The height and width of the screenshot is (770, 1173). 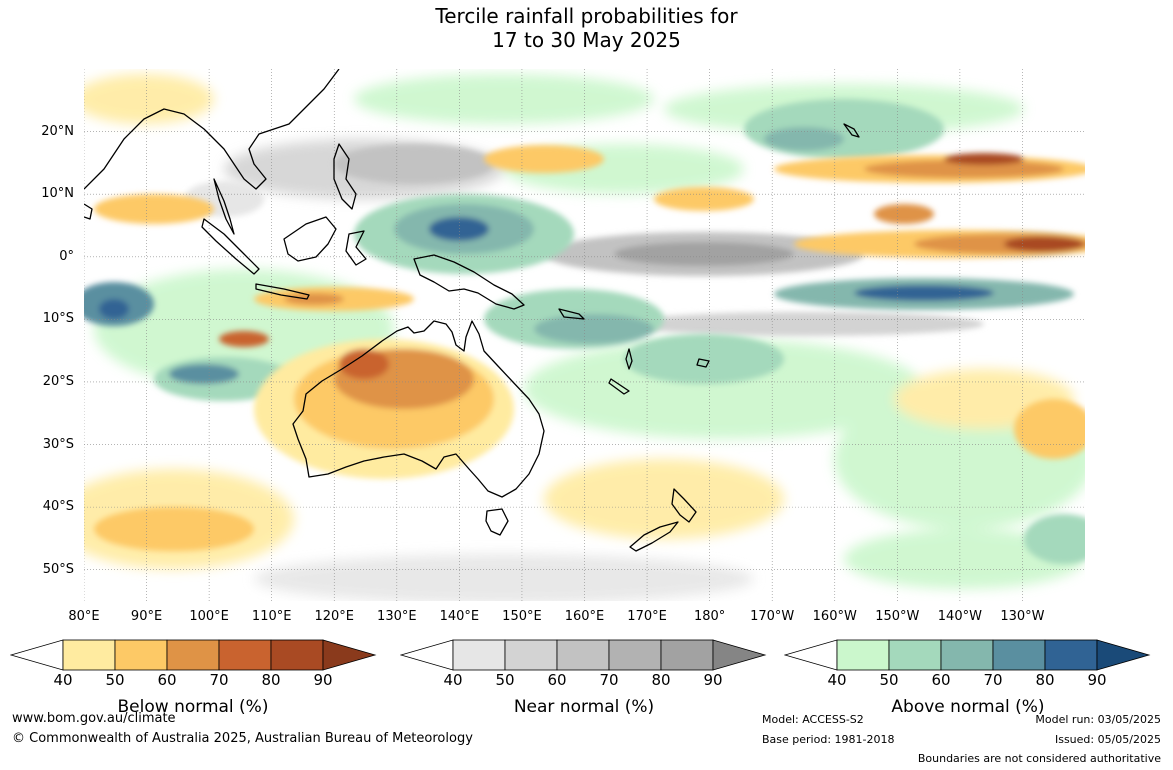 What do you see at coordinates (58, 381) in the screenshot?
I see `latitude-label: 20°S` at bounding box center [58, 381].